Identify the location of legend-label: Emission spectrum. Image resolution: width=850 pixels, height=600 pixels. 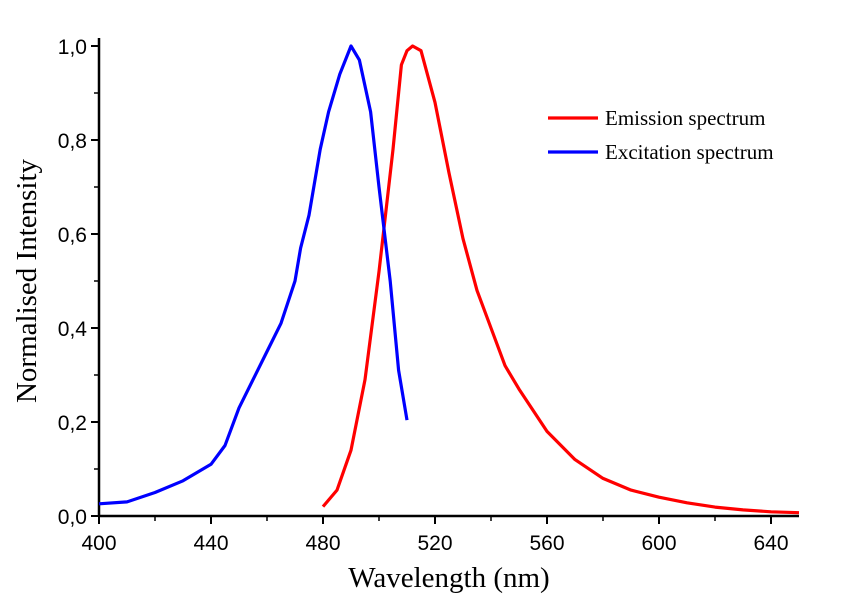
(685, 118).